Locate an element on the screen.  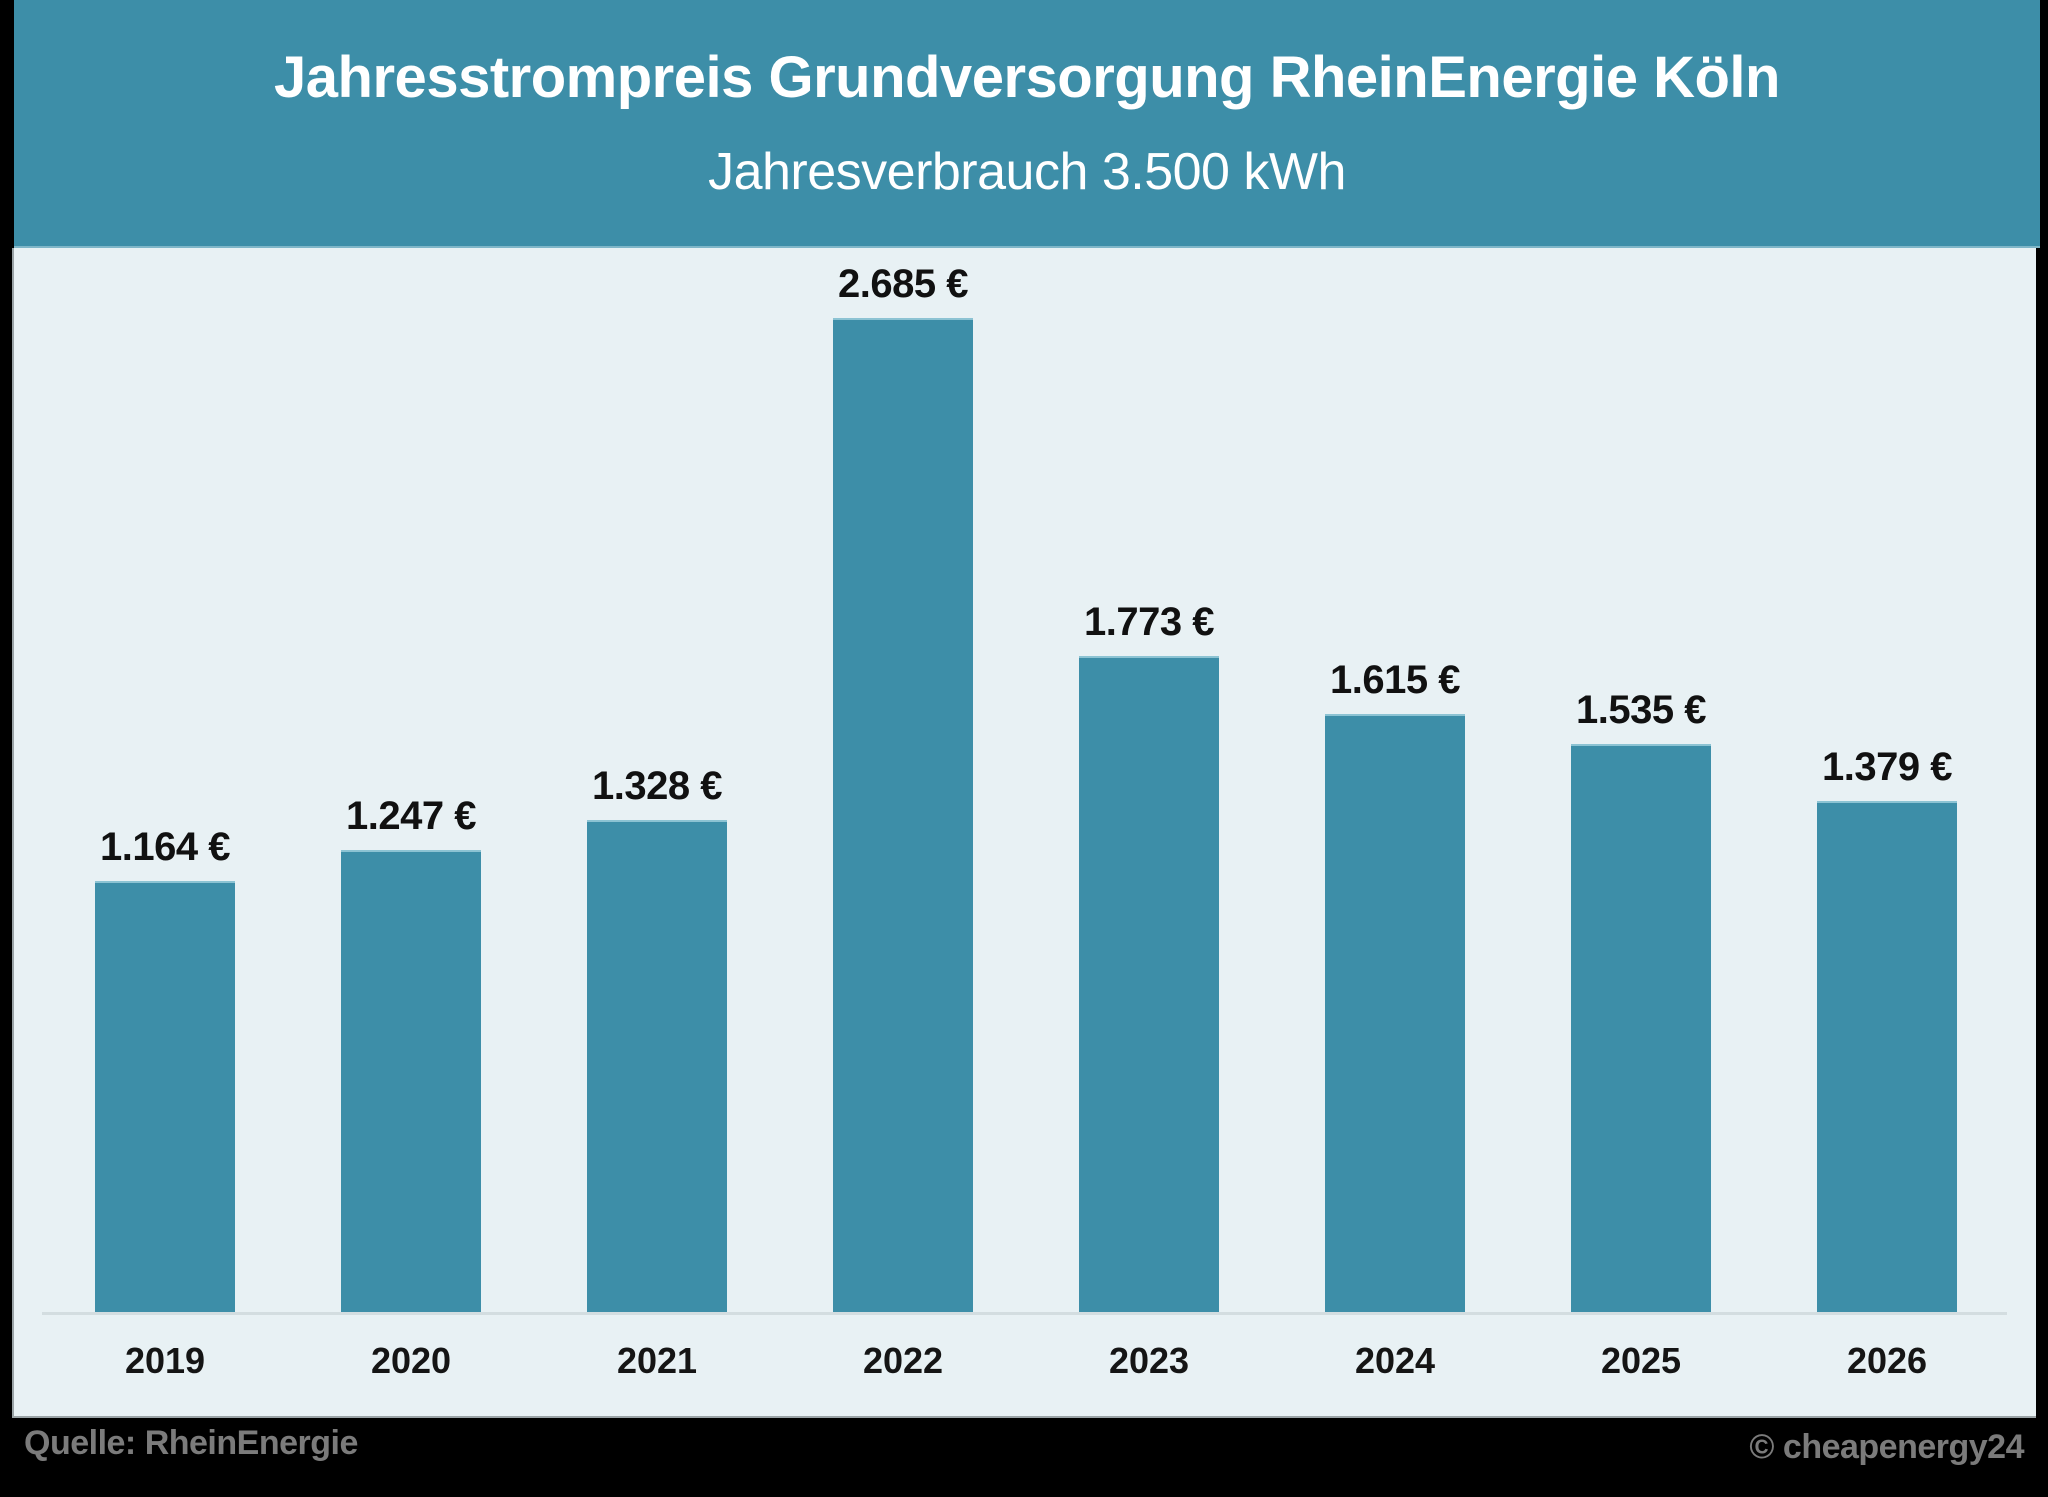
x-tick-label-2024: 2024 is located at coordinates (1395, 1360).